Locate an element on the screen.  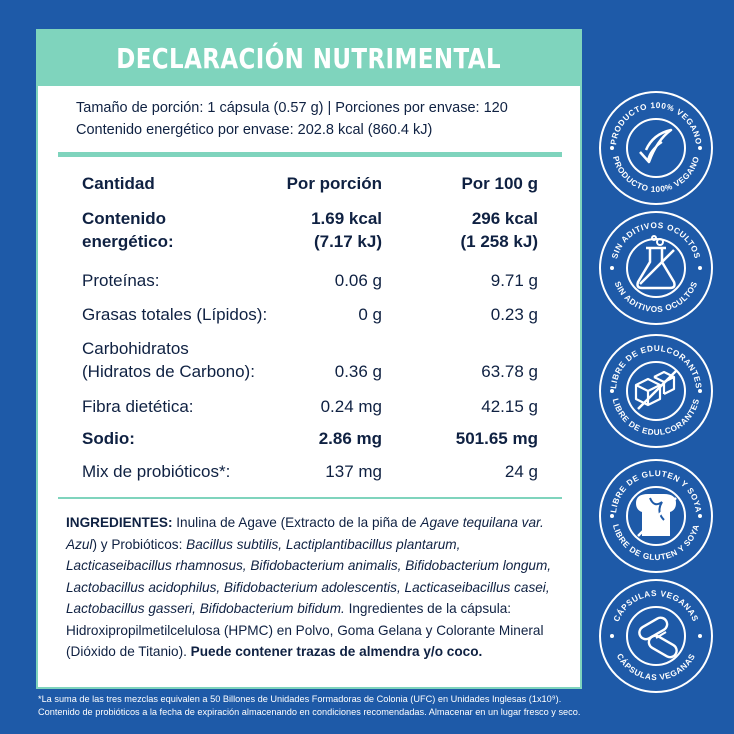
row-per-100g: 296 kcal (1 258 kJ) is located at coordinates (499, 230).